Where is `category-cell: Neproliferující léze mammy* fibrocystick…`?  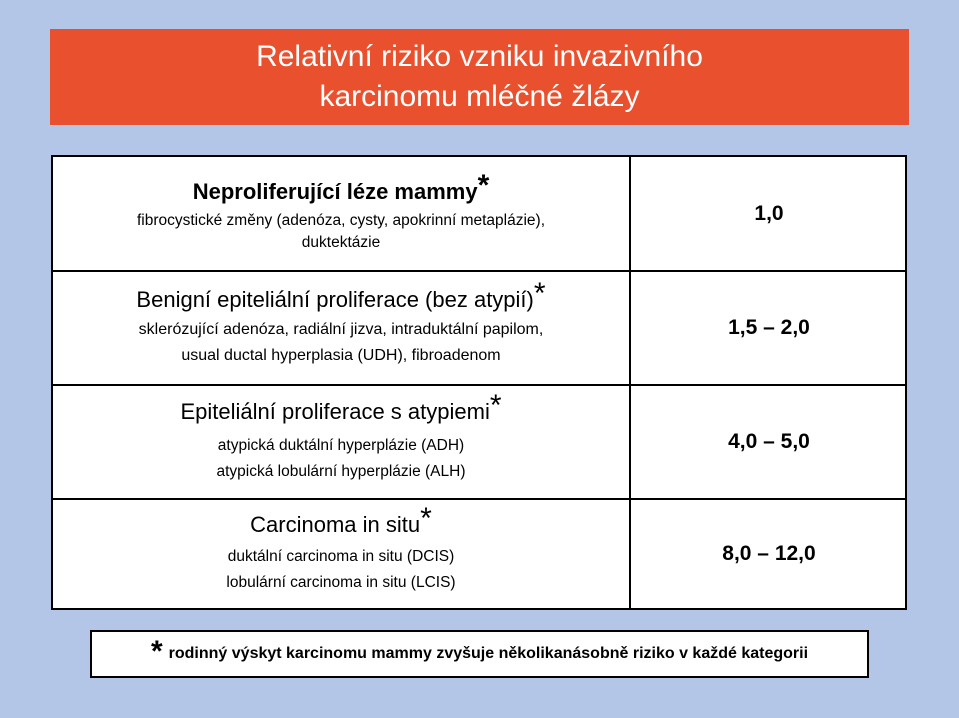 category-cell: Neproliferující léze mammy* fibrocystick… is located at coordinates (342, 213).